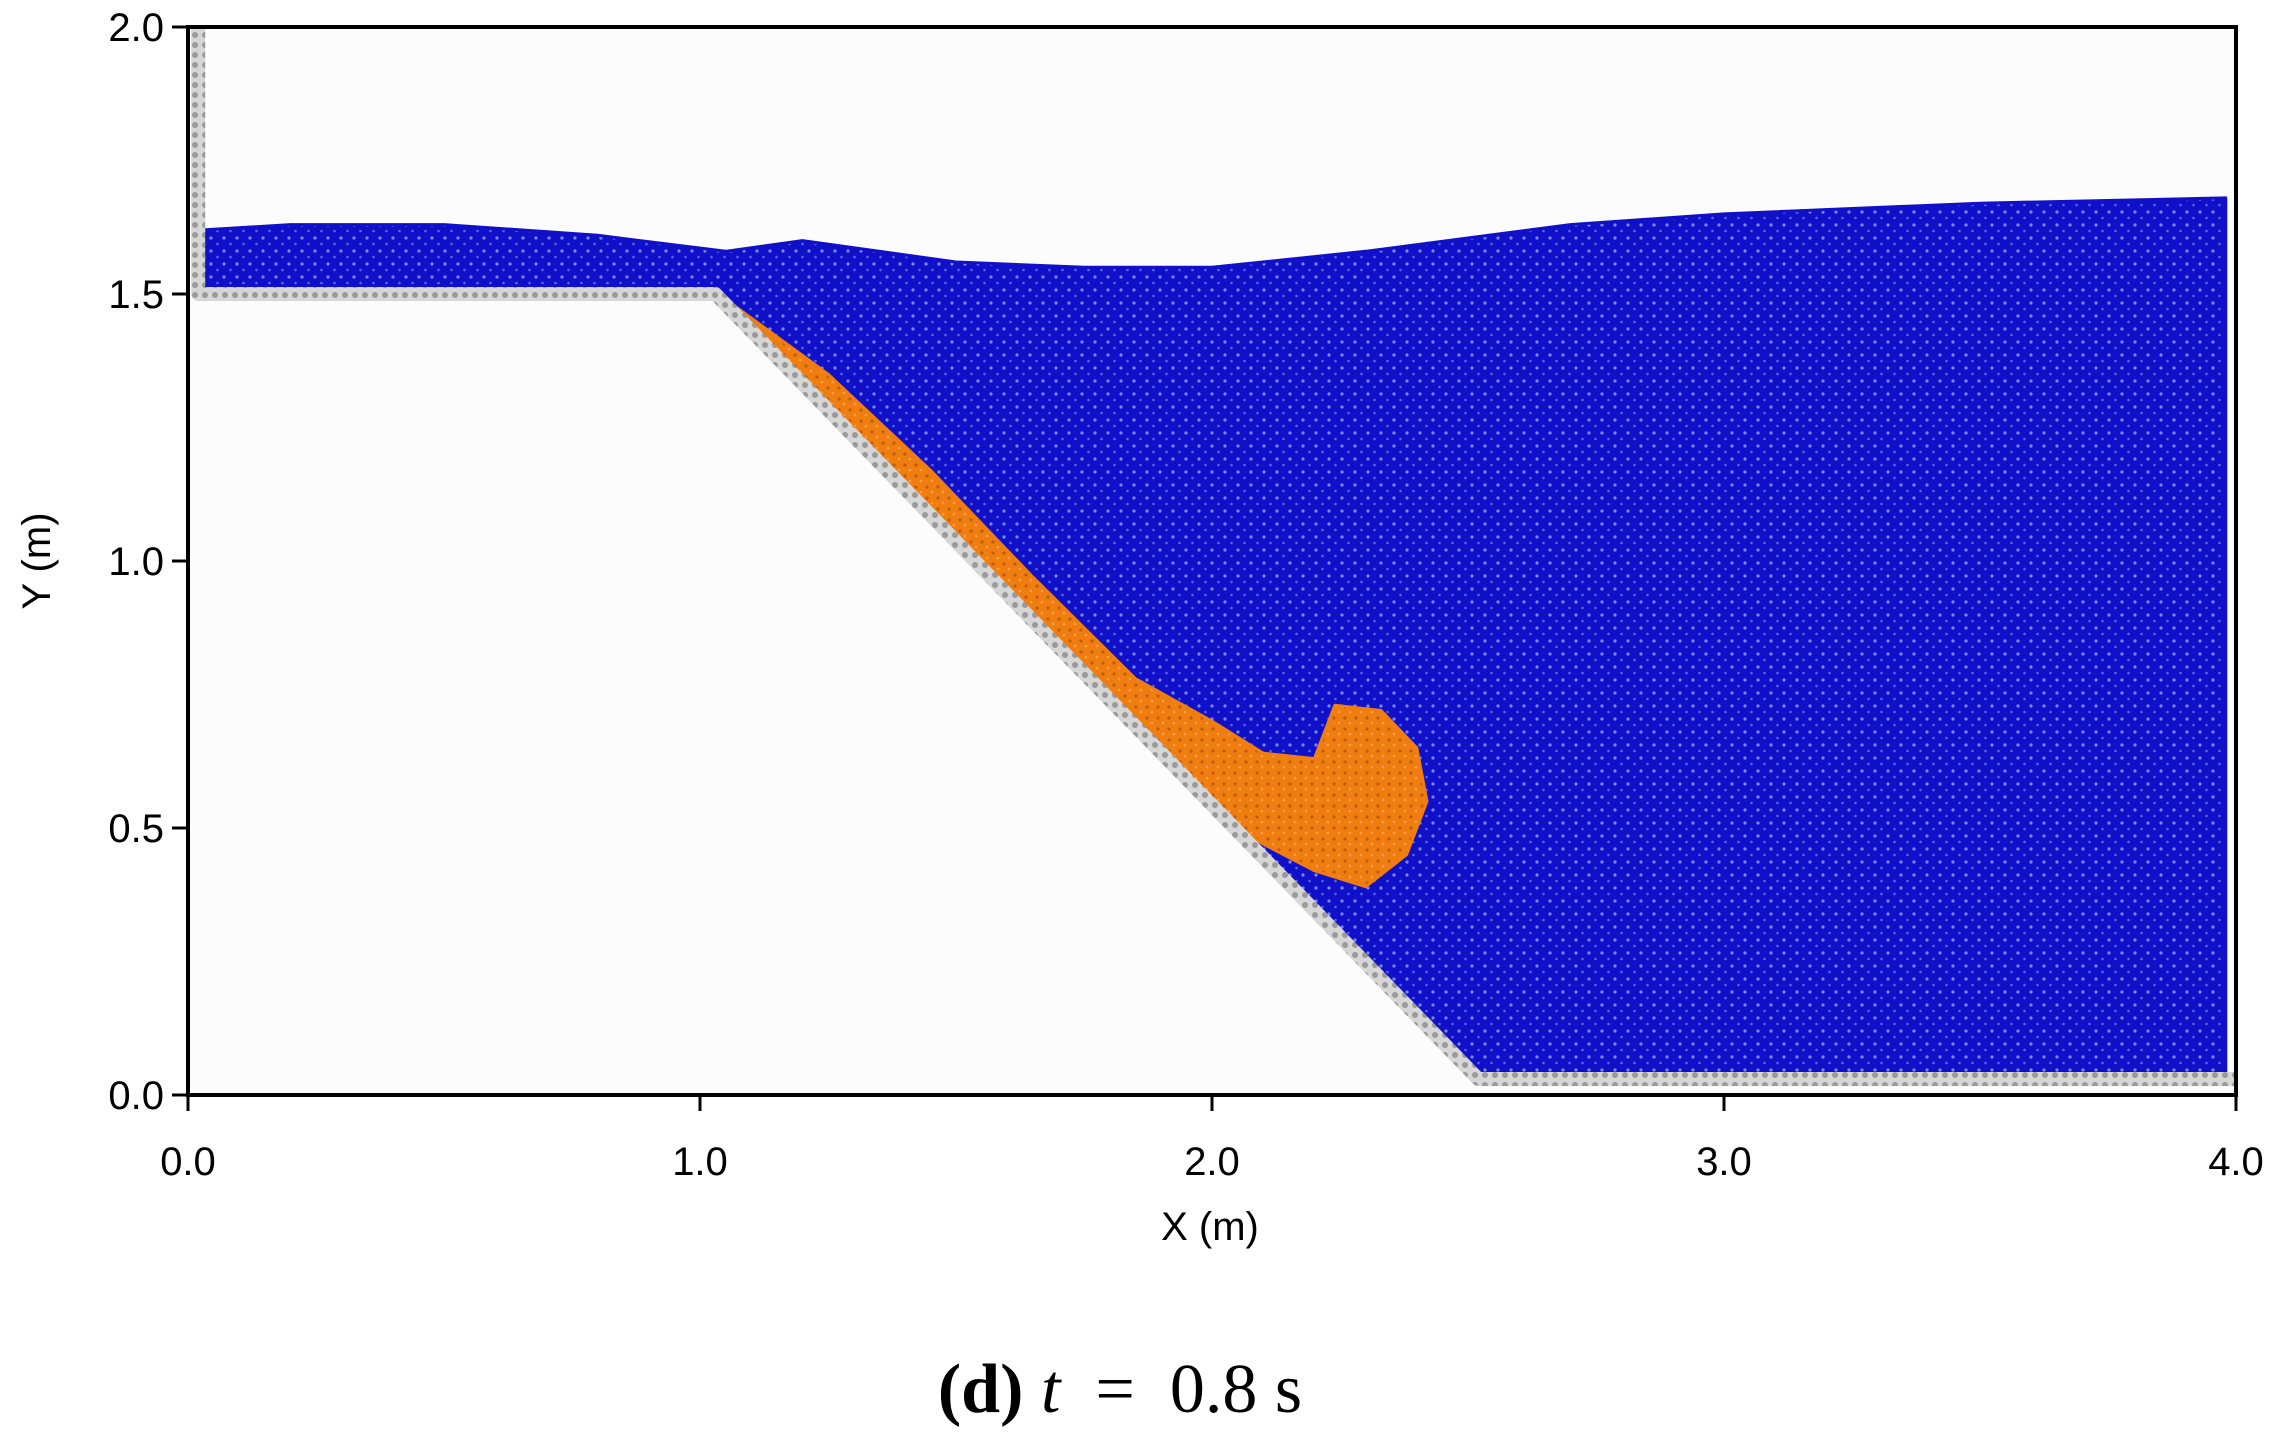  Describe the element at coordinates (1236, 1389) in the screenshot. I see `caption-value: 0.8 s` at that location.